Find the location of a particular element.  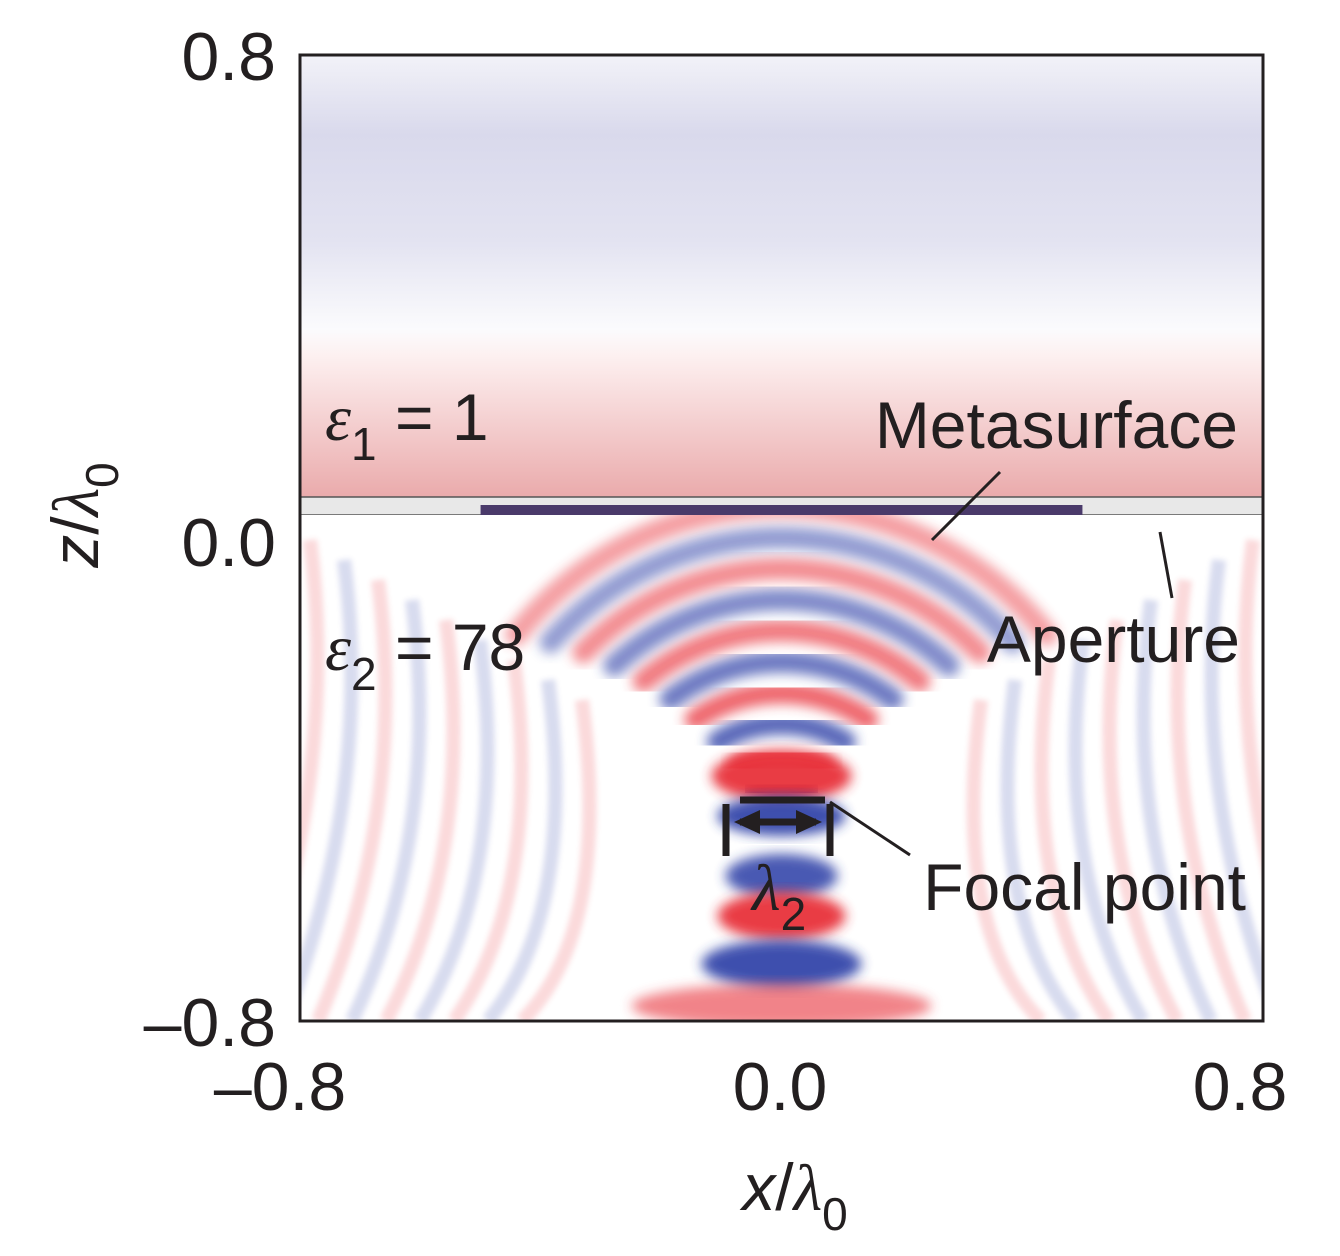

x-tick-right: 0.8 is located at coordinates (1240, 1087).